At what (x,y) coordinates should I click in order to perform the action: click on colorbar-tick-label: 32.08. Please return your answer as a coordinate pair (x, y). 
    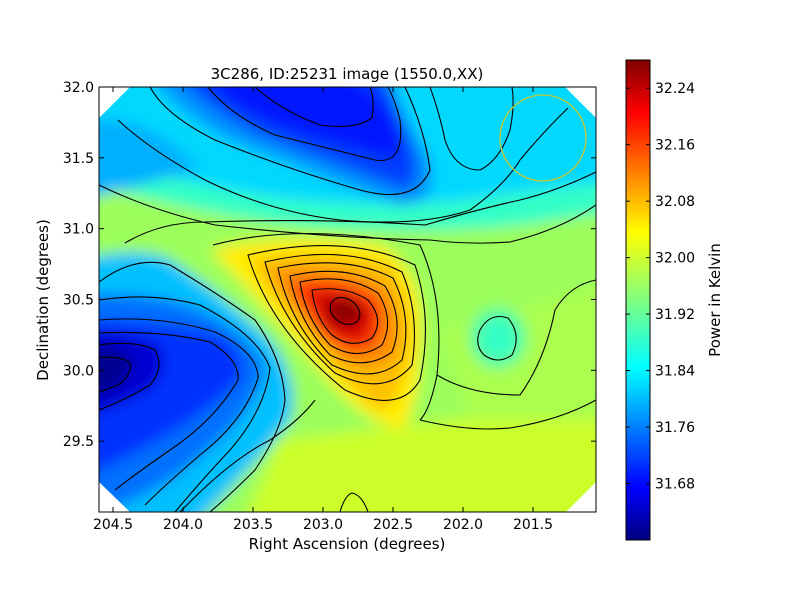
    Looking at the image, I should click on (675, 202).